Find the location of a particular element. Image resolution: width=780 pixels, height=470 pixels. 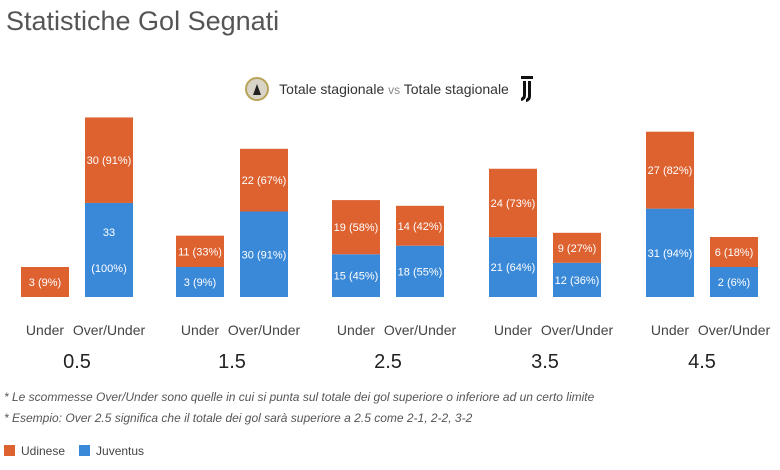

bar-label-udinese: 3 (9%) is located at coordinates (45, 283).